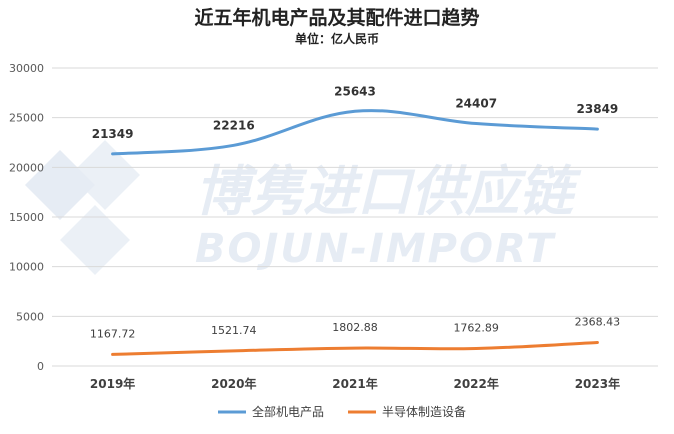  Describe the element at coordinates (113, 134) in the screenshot. I see `data-label: 21349` at that location.